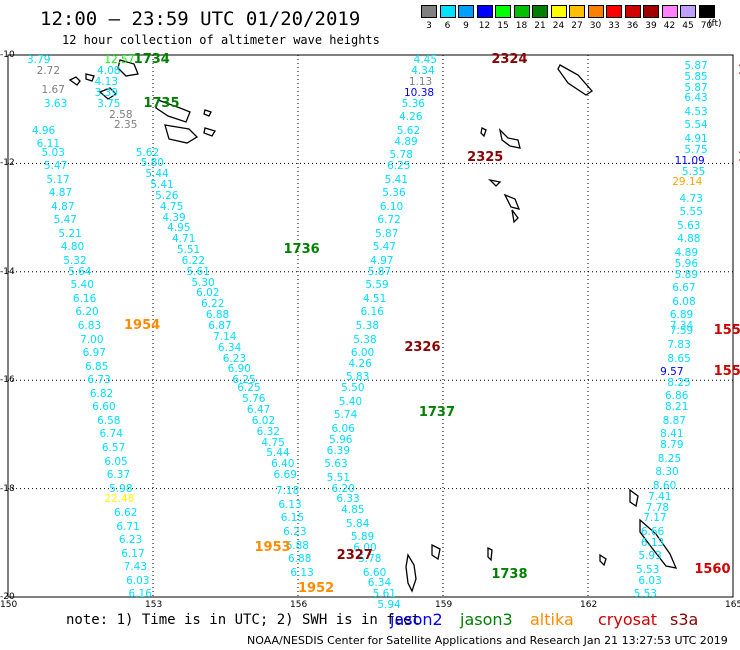  What do you see at coordinates (53, 90) in the screenshot?
I see `swh-value: 1.67` at bounding box center [53, 90].